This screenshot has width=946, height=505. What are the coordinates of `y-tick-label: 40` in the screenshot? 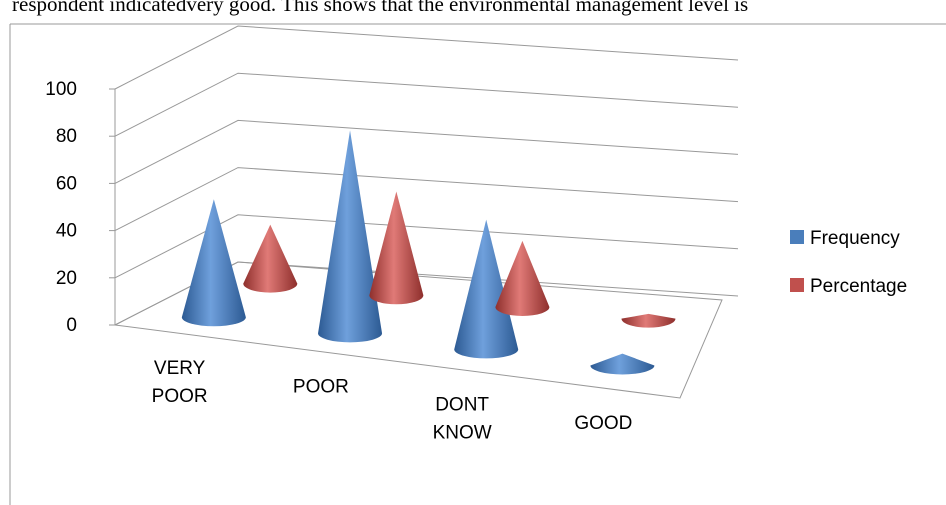 It's located at (66, 231).